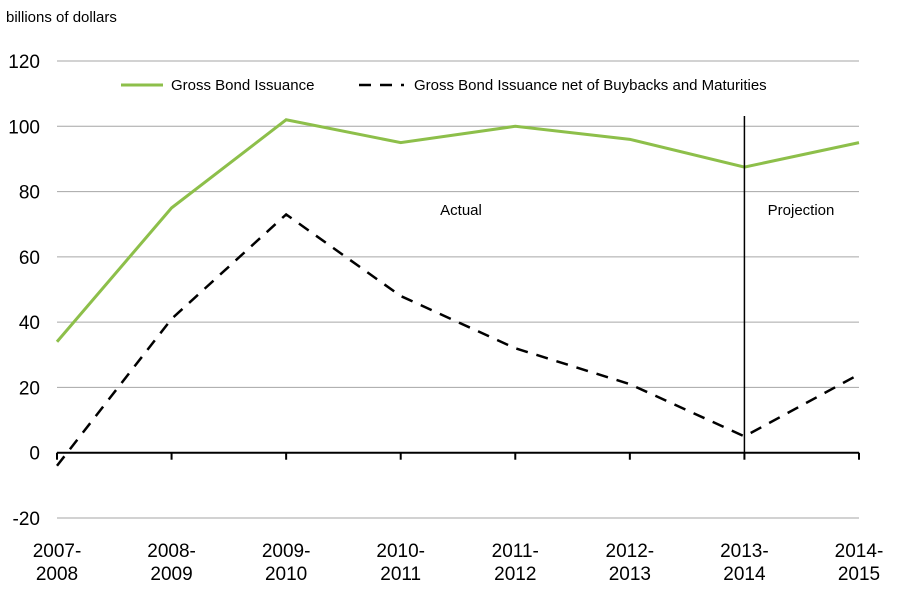 This screenshot has height=602, width=900. What do you see at coordinates (458, 455) in the screenshot?
I see `axes` at bounding box center [458, 455].